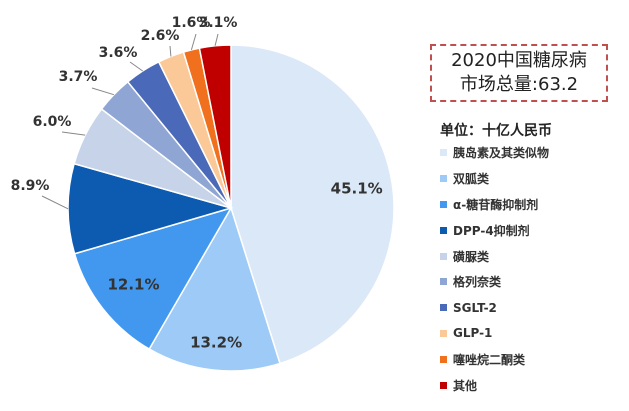  What do you see at coordinates (471, 256) in the screenshot?
I see `legend-label: 磺脲类` at bounding box center [471, 256].